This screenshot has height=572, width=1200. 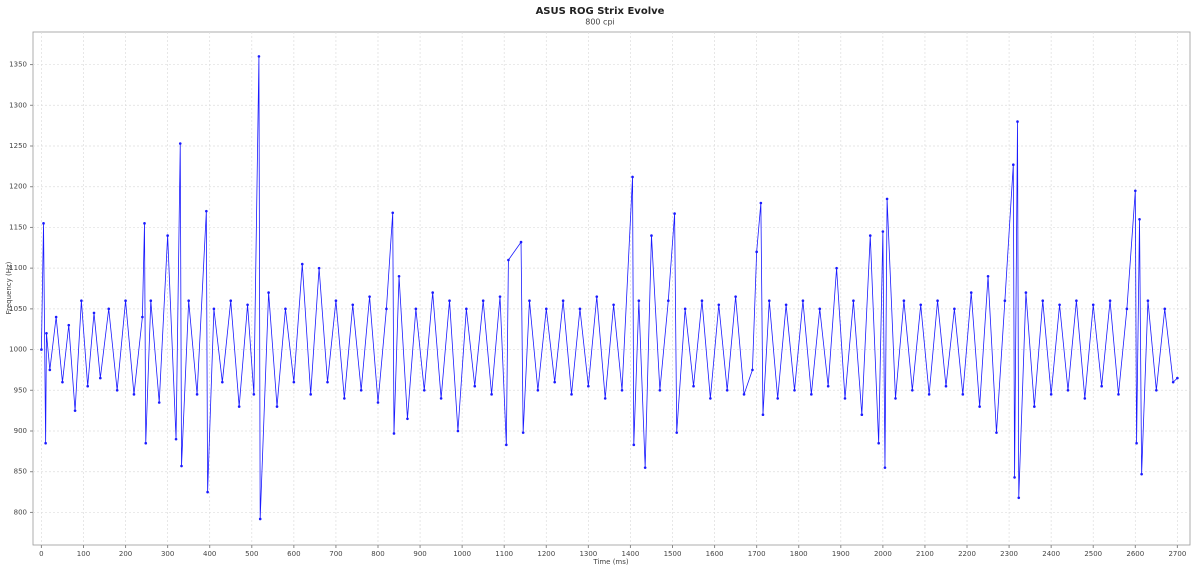 I want to click on x-tick-label: 900, so click(x=419, y=554).